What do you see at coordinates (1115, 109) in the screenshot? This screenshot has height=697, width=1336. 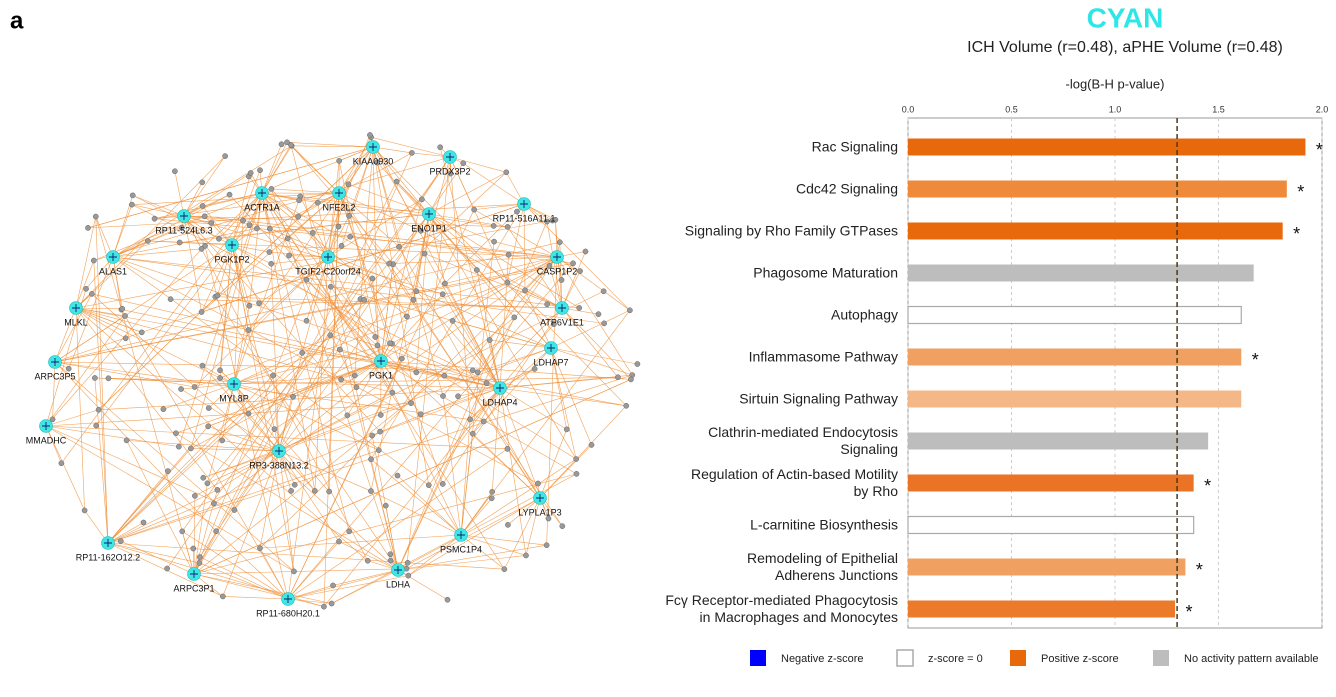 I see `x-tick-label: 1.0` at bounding box center [1115, 109].